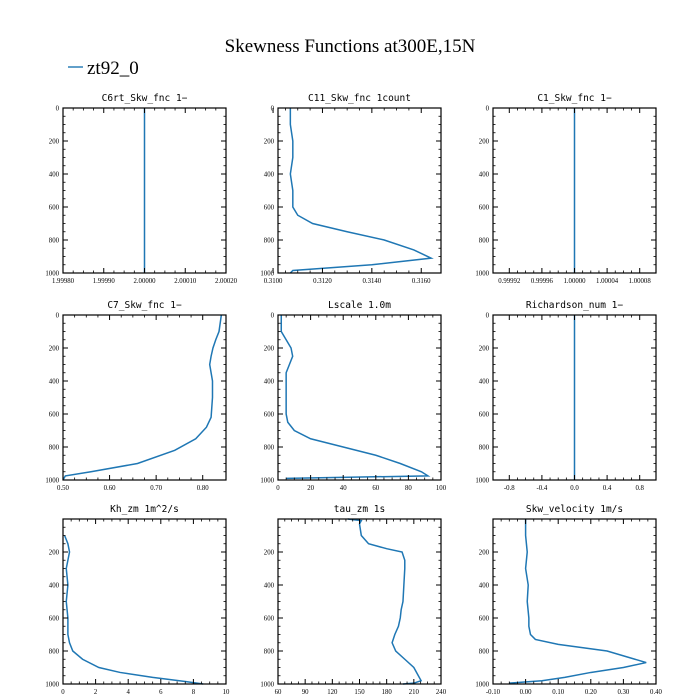  Describe the element at coordinates (509, 488) in the screenshot. I see `x-tick-label: -0.8` at that location.